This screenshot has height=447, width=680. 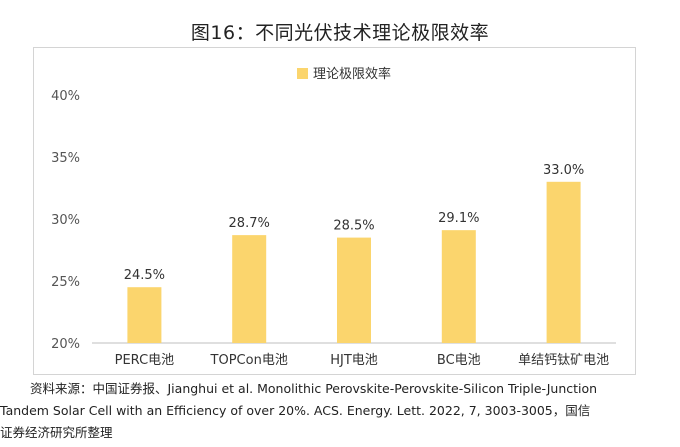 What do you see at coordinates (65, 344) in the screenshot?
I see `y-tick-label: 20%` at bounding box center [65, 344].